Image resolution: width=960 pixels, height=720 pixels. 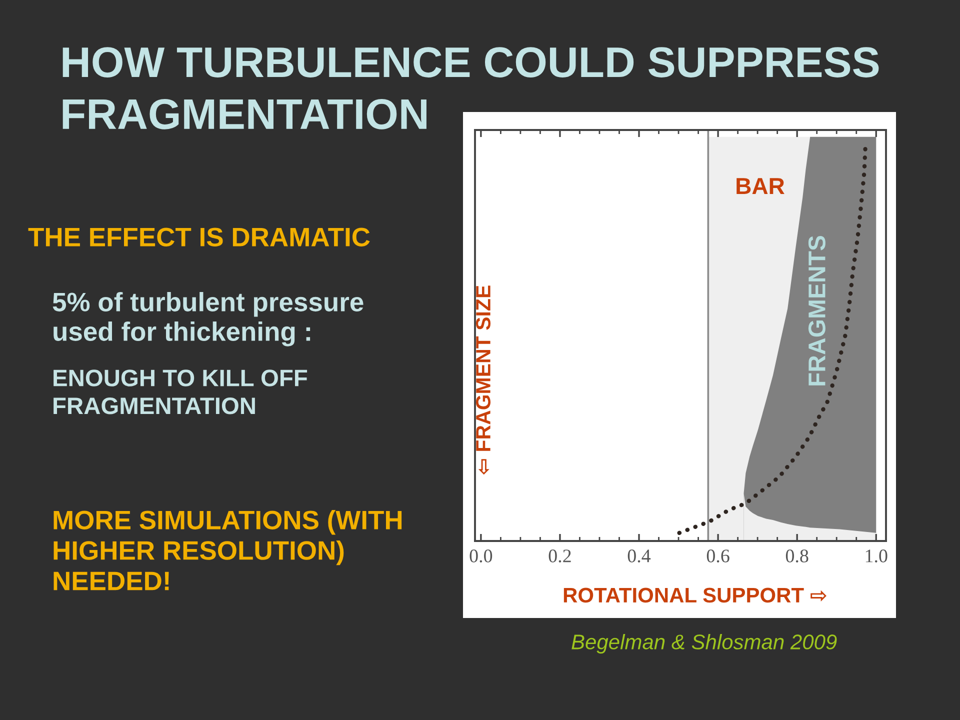 What do you see at coordinates (559, 556) in the screenshot?
I see `x-tick-label: 0.2` at bounding box center [559, 556].